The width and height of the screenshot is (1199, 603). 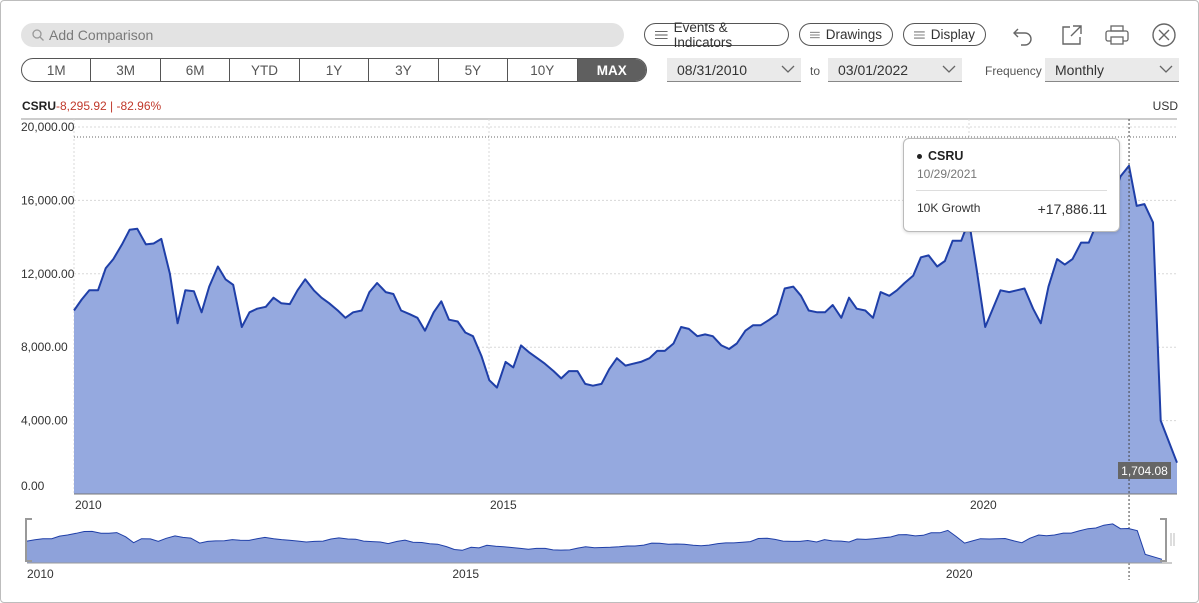 I want to click on tooltip-metric: 10K Growth, so click(x=949, y=208).